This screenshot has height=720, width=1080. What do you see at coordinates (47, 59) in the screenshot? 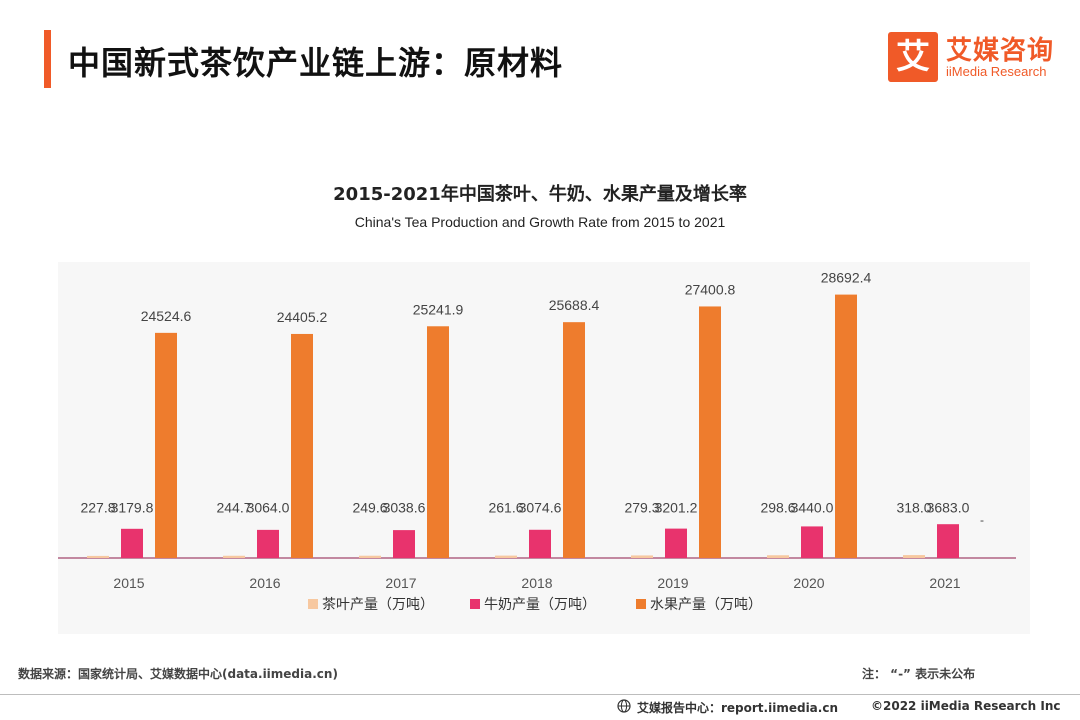
I see `title-accent-bar` at bounding box center [47, 59].